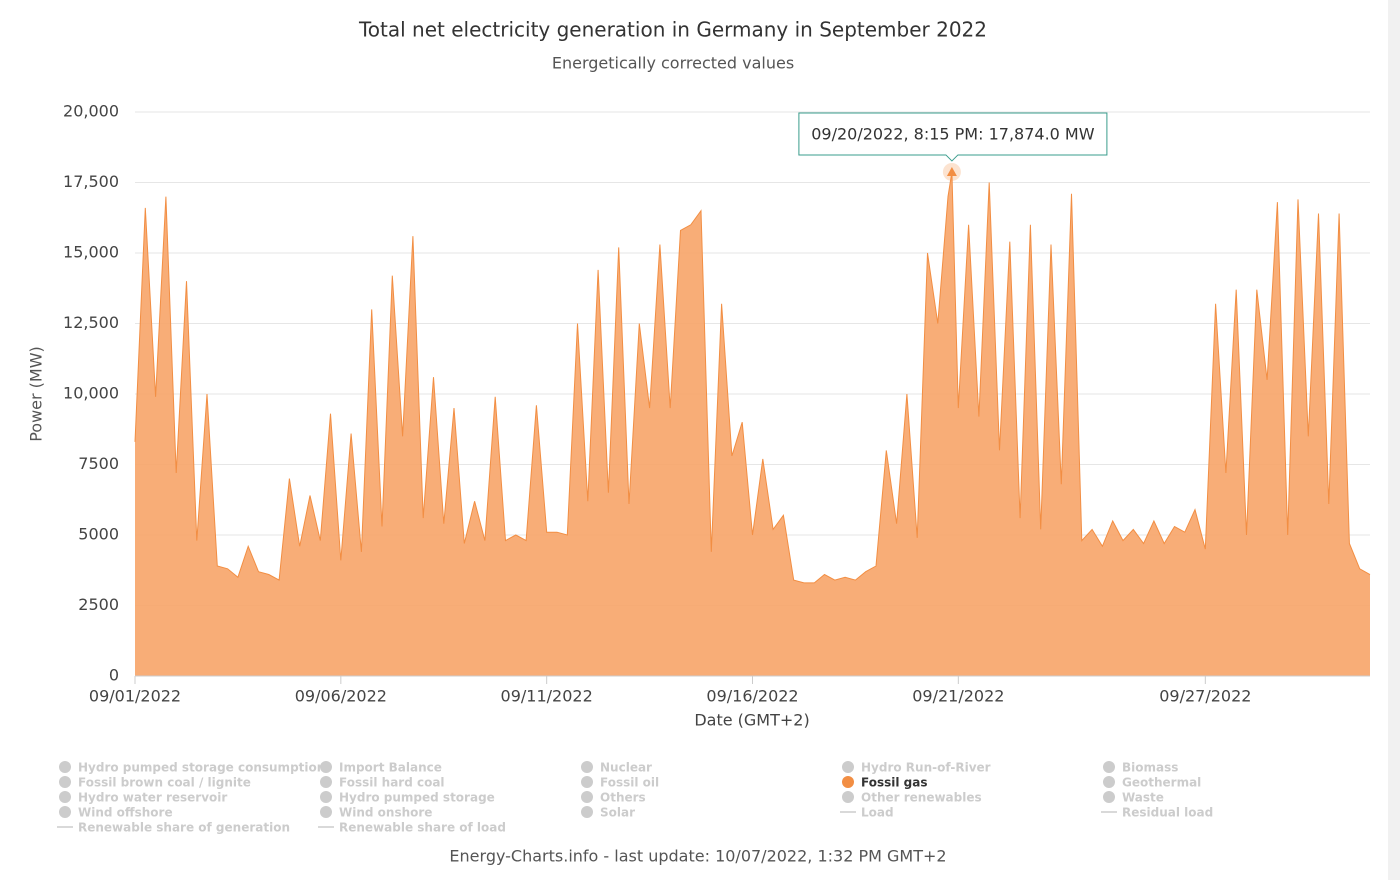  I want to click on legend-label: Nuclear, so click(626, 768).